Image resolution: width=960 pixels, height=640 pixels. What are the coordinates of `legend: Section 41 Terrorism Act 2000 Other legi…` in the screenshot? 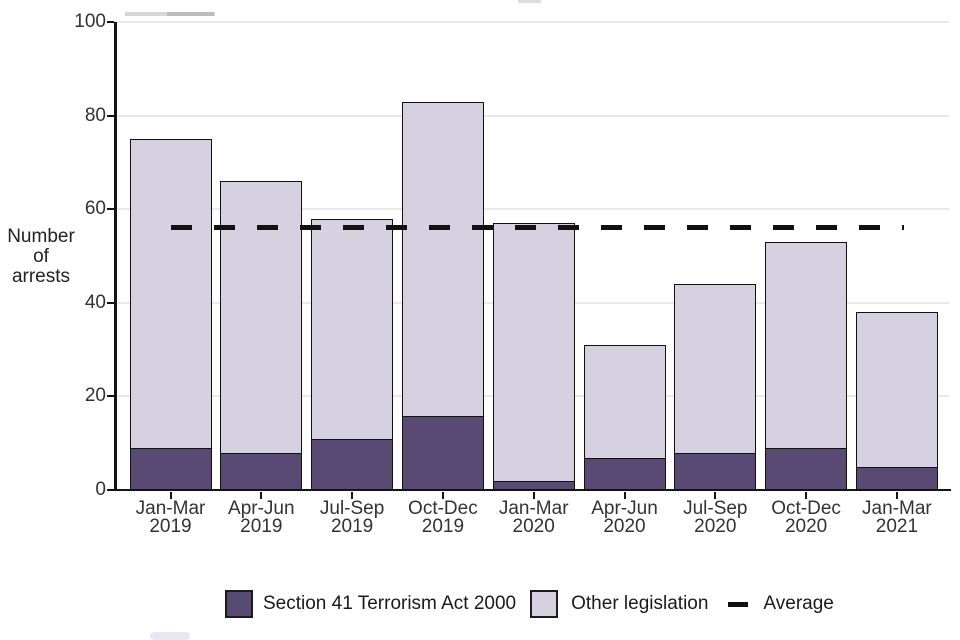 It's located at (529, 604).